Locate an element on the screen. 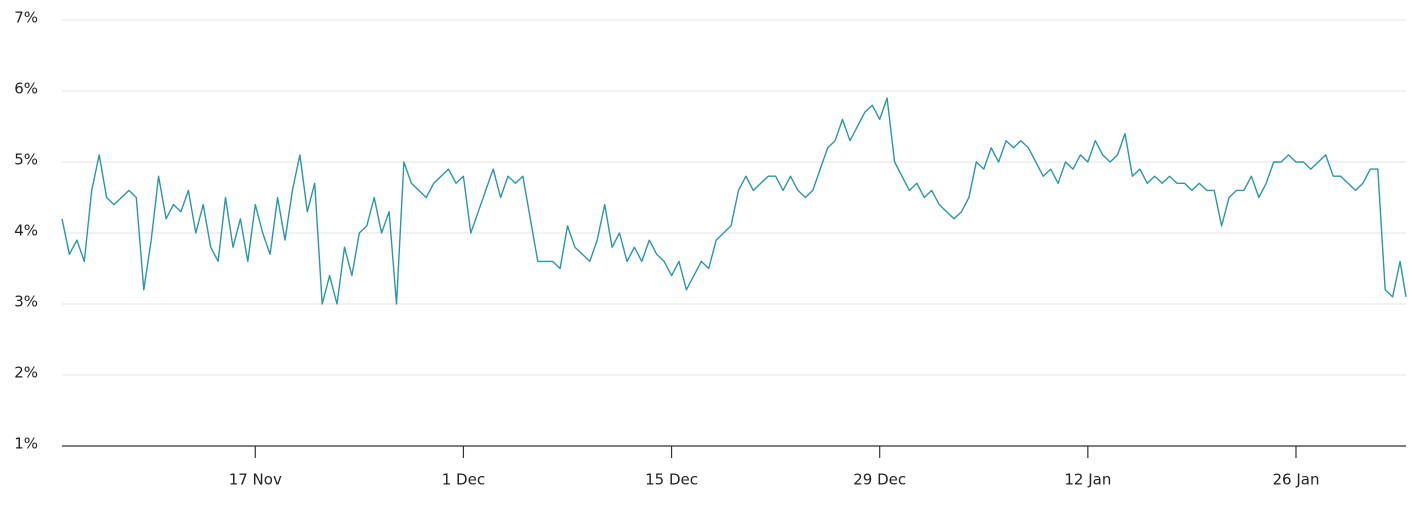 This screenshot has width=1426, height=506. x-tick-label: 15 Dec is located at coordinates (671, 480).